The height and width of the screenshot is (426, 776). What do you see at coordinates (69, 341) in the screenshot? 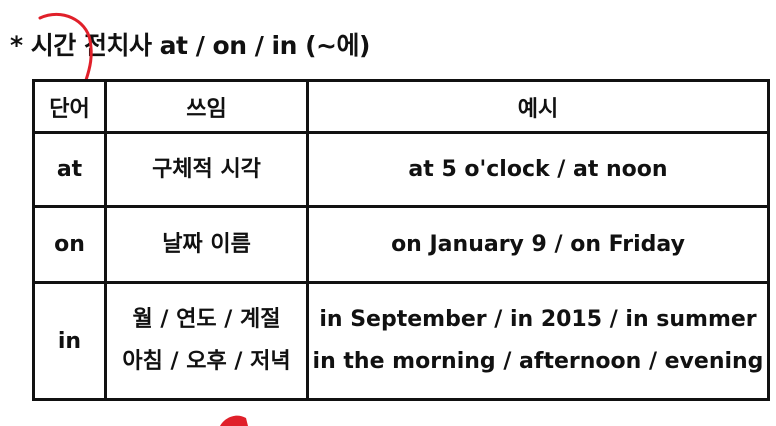
I see `word-cell: in` at bounding box center [69, 341].